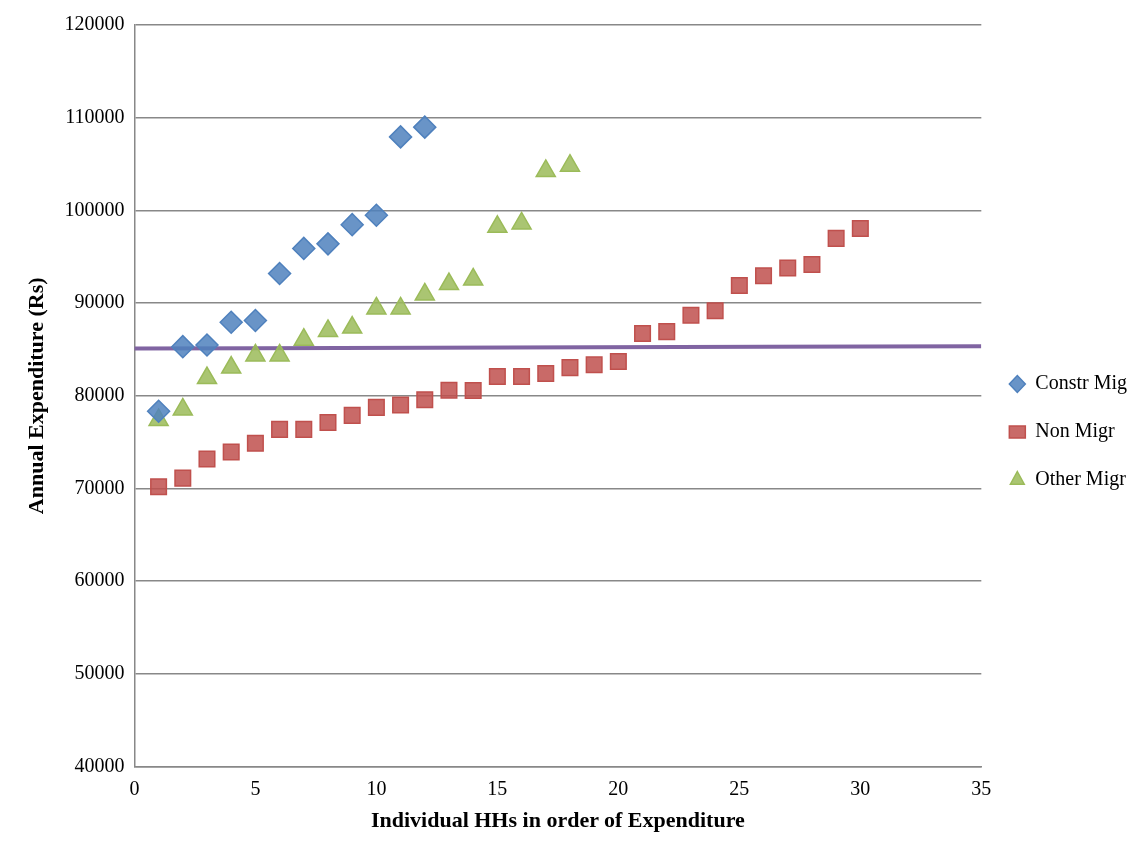 This screenshot has width=1147, height=864. What do you see at coordinates (558, 820) in the screenshot?
I see `x-axis-title: Individual HHs in order of Expenditure` at bounding box center [558, 820].